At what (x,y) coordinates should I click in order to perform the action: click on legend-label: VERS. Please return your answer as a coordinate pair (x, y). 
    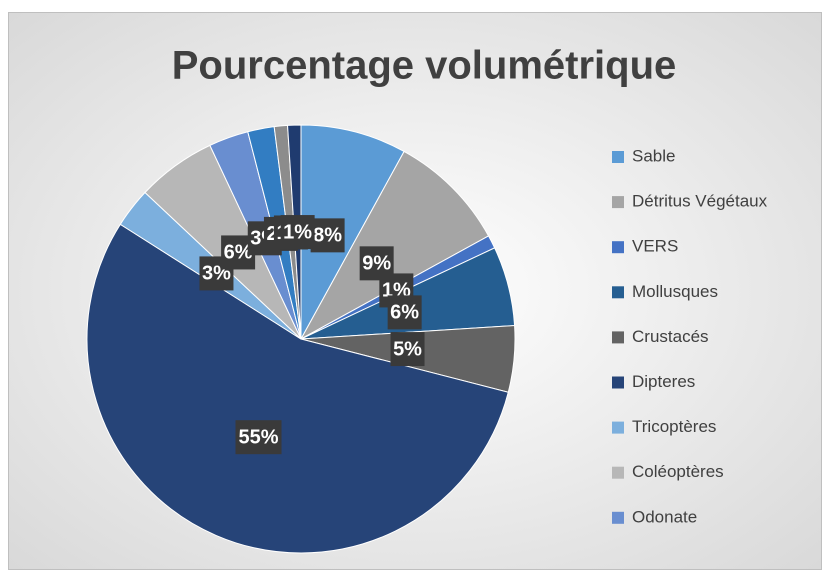
    Looking at the image, I should click on (655, 246).